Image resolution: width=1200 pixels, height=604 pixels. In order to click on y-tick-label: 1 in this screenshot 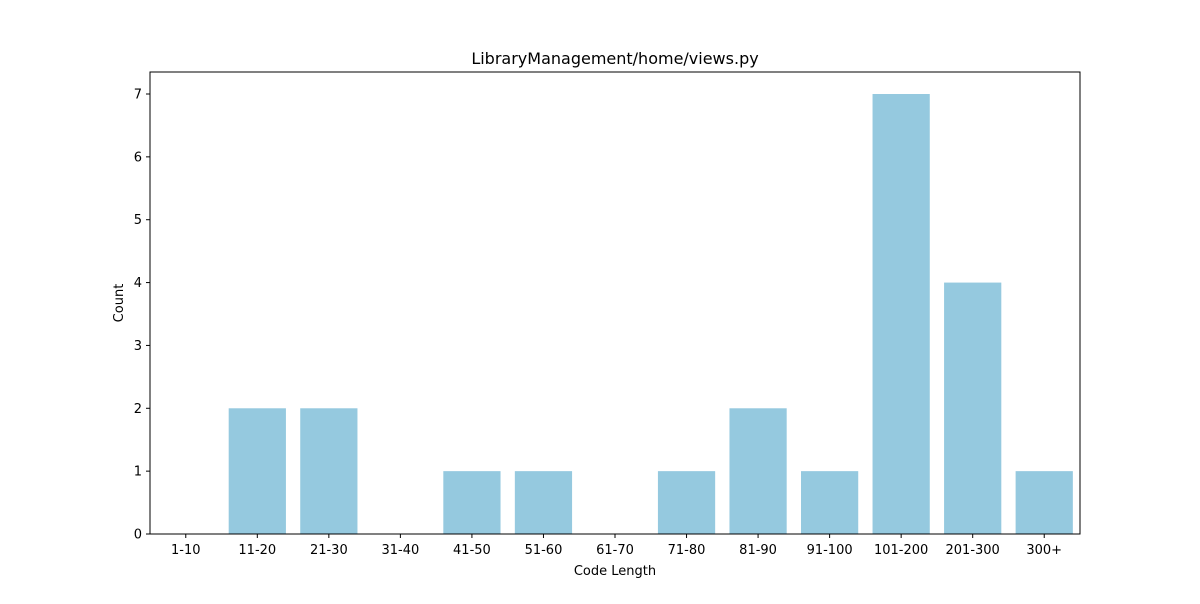, I will do `click(138, 472)`.